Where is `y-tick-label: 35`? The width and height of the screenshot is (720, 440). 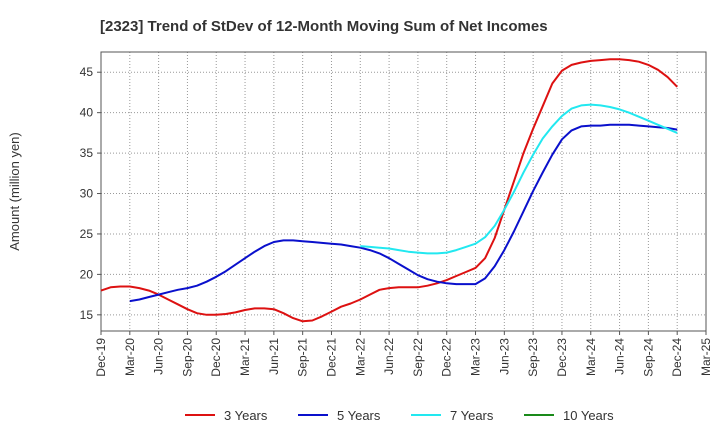 y-tick-label: 35 is located at coordinates (87, 153).